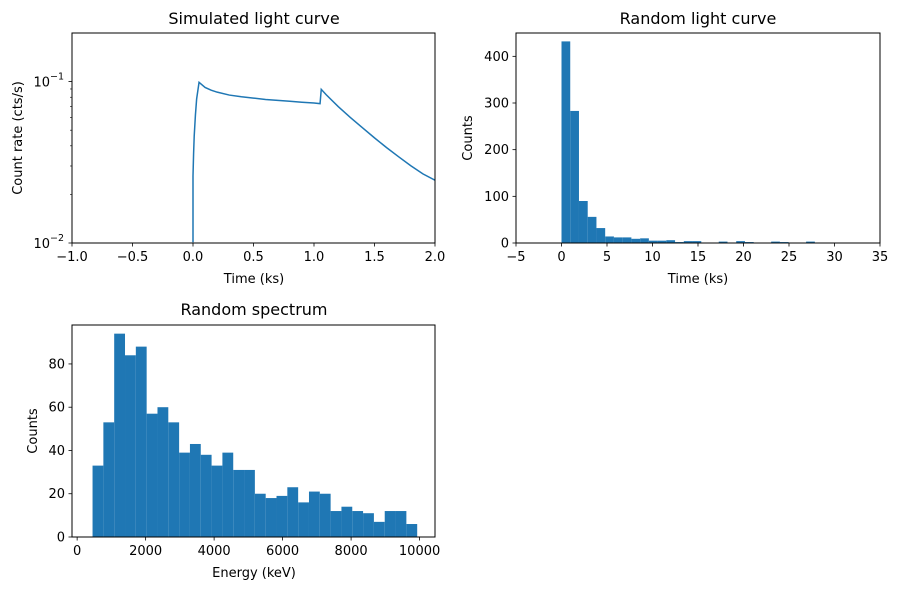 This screenshot has height=590, width=898. What do you see at coordinates (698, 257) in the screenshot?
I see `x-tick-label: 15` at bounding box center [698, 257].